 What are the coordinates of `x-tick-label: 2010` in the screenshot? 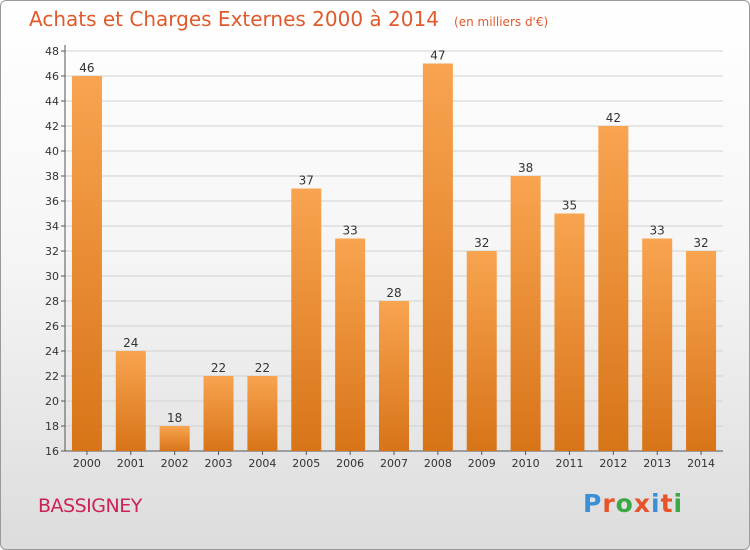 It's located at (526, 463).